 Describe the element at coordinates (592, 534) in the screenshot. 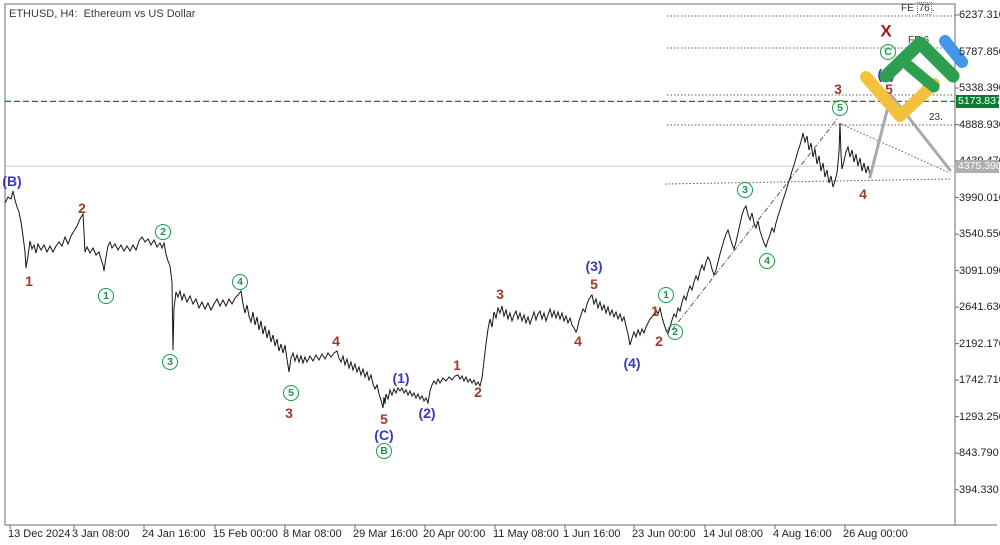

I see `time-axis-label: 1 Jun 16:00` at that location.